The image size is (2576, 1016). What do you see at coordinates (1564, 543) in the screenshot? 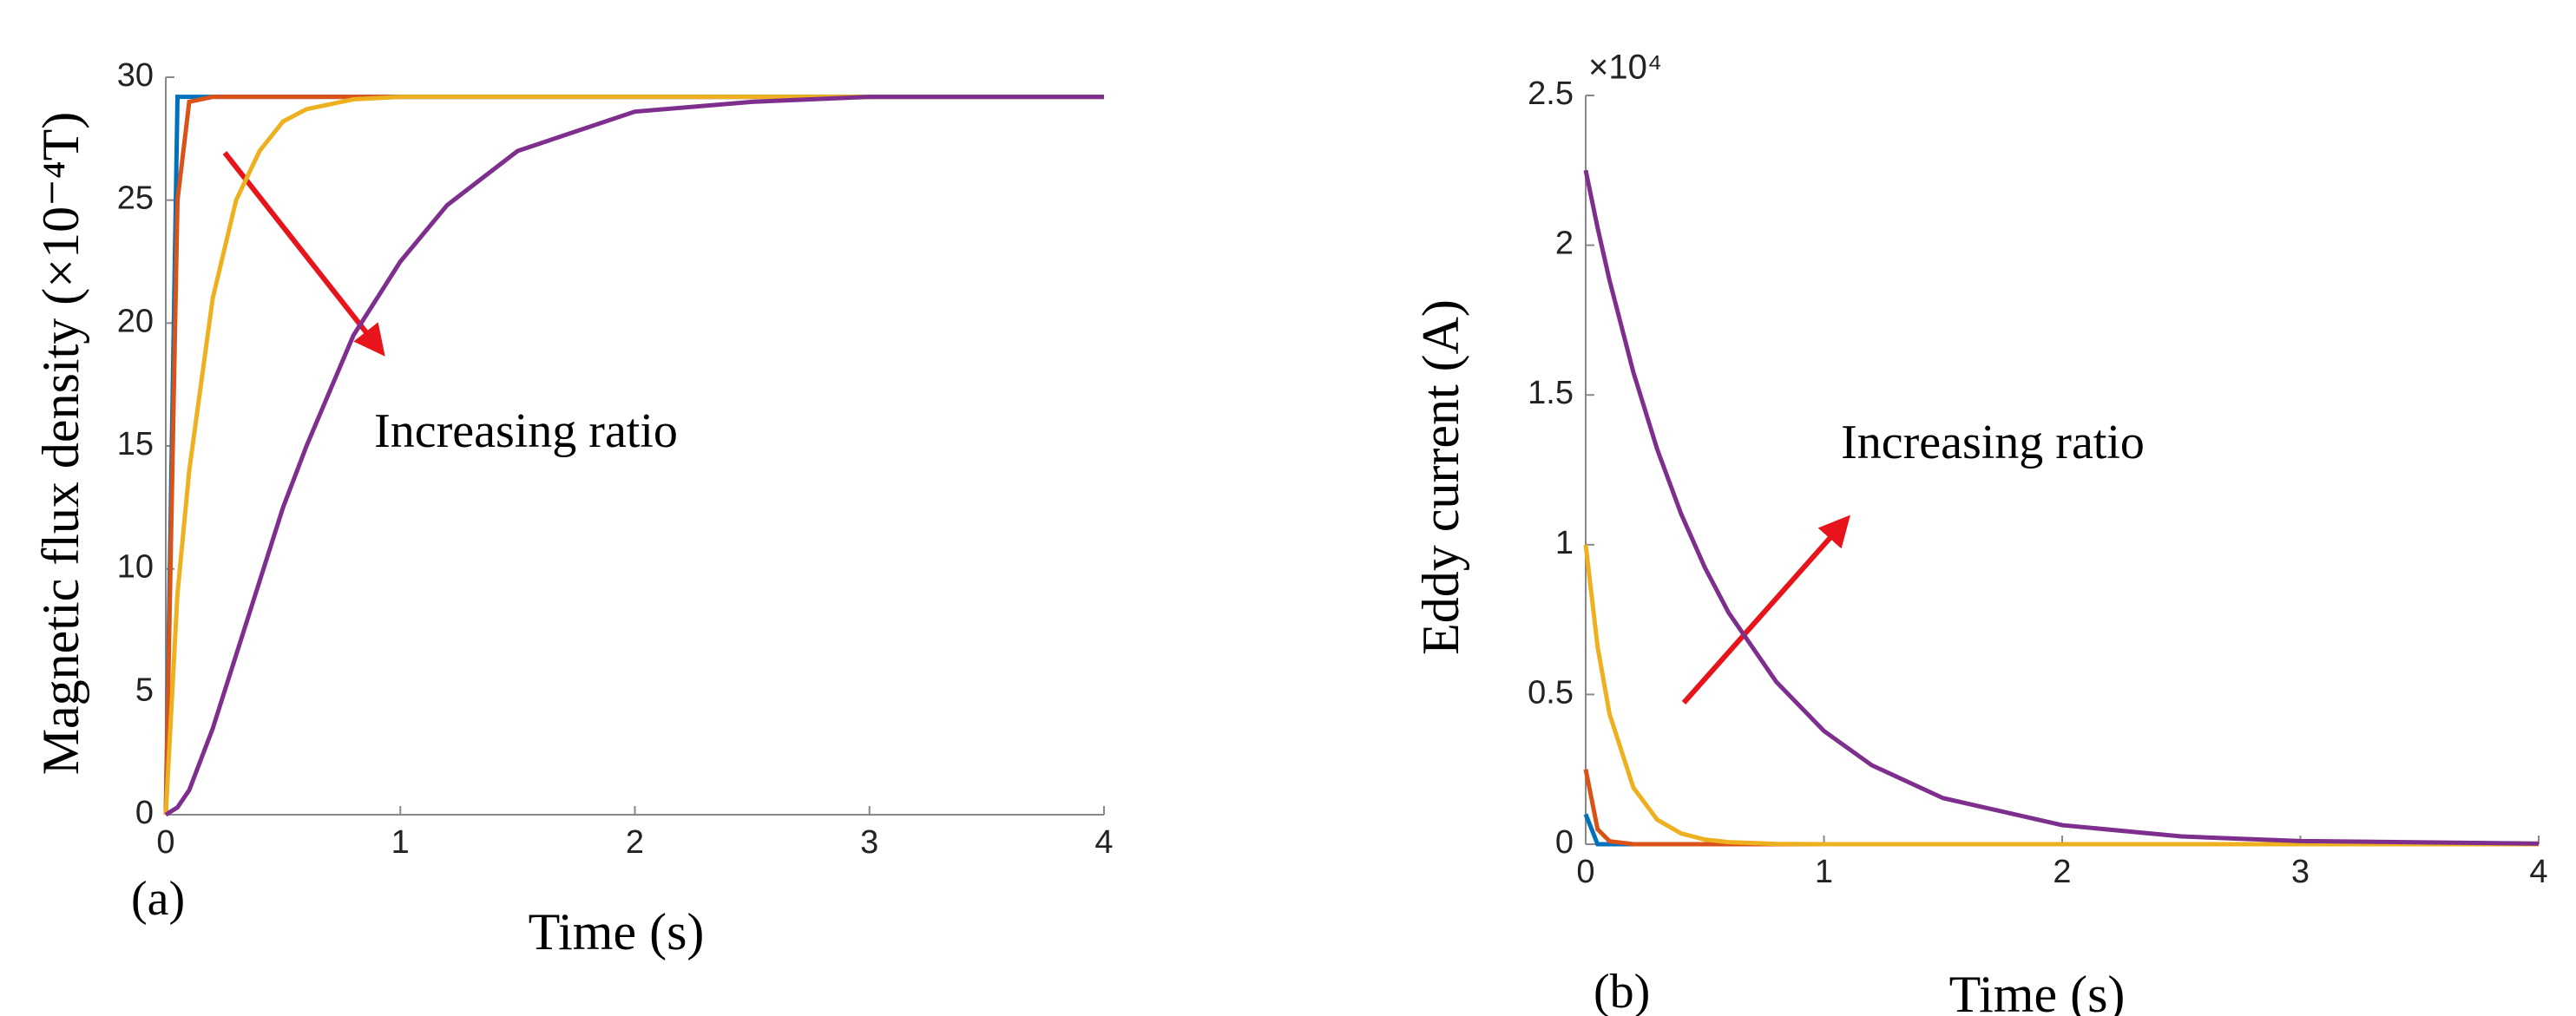
I see `y-tick-label: 1` at bounding box center [1564, 543].